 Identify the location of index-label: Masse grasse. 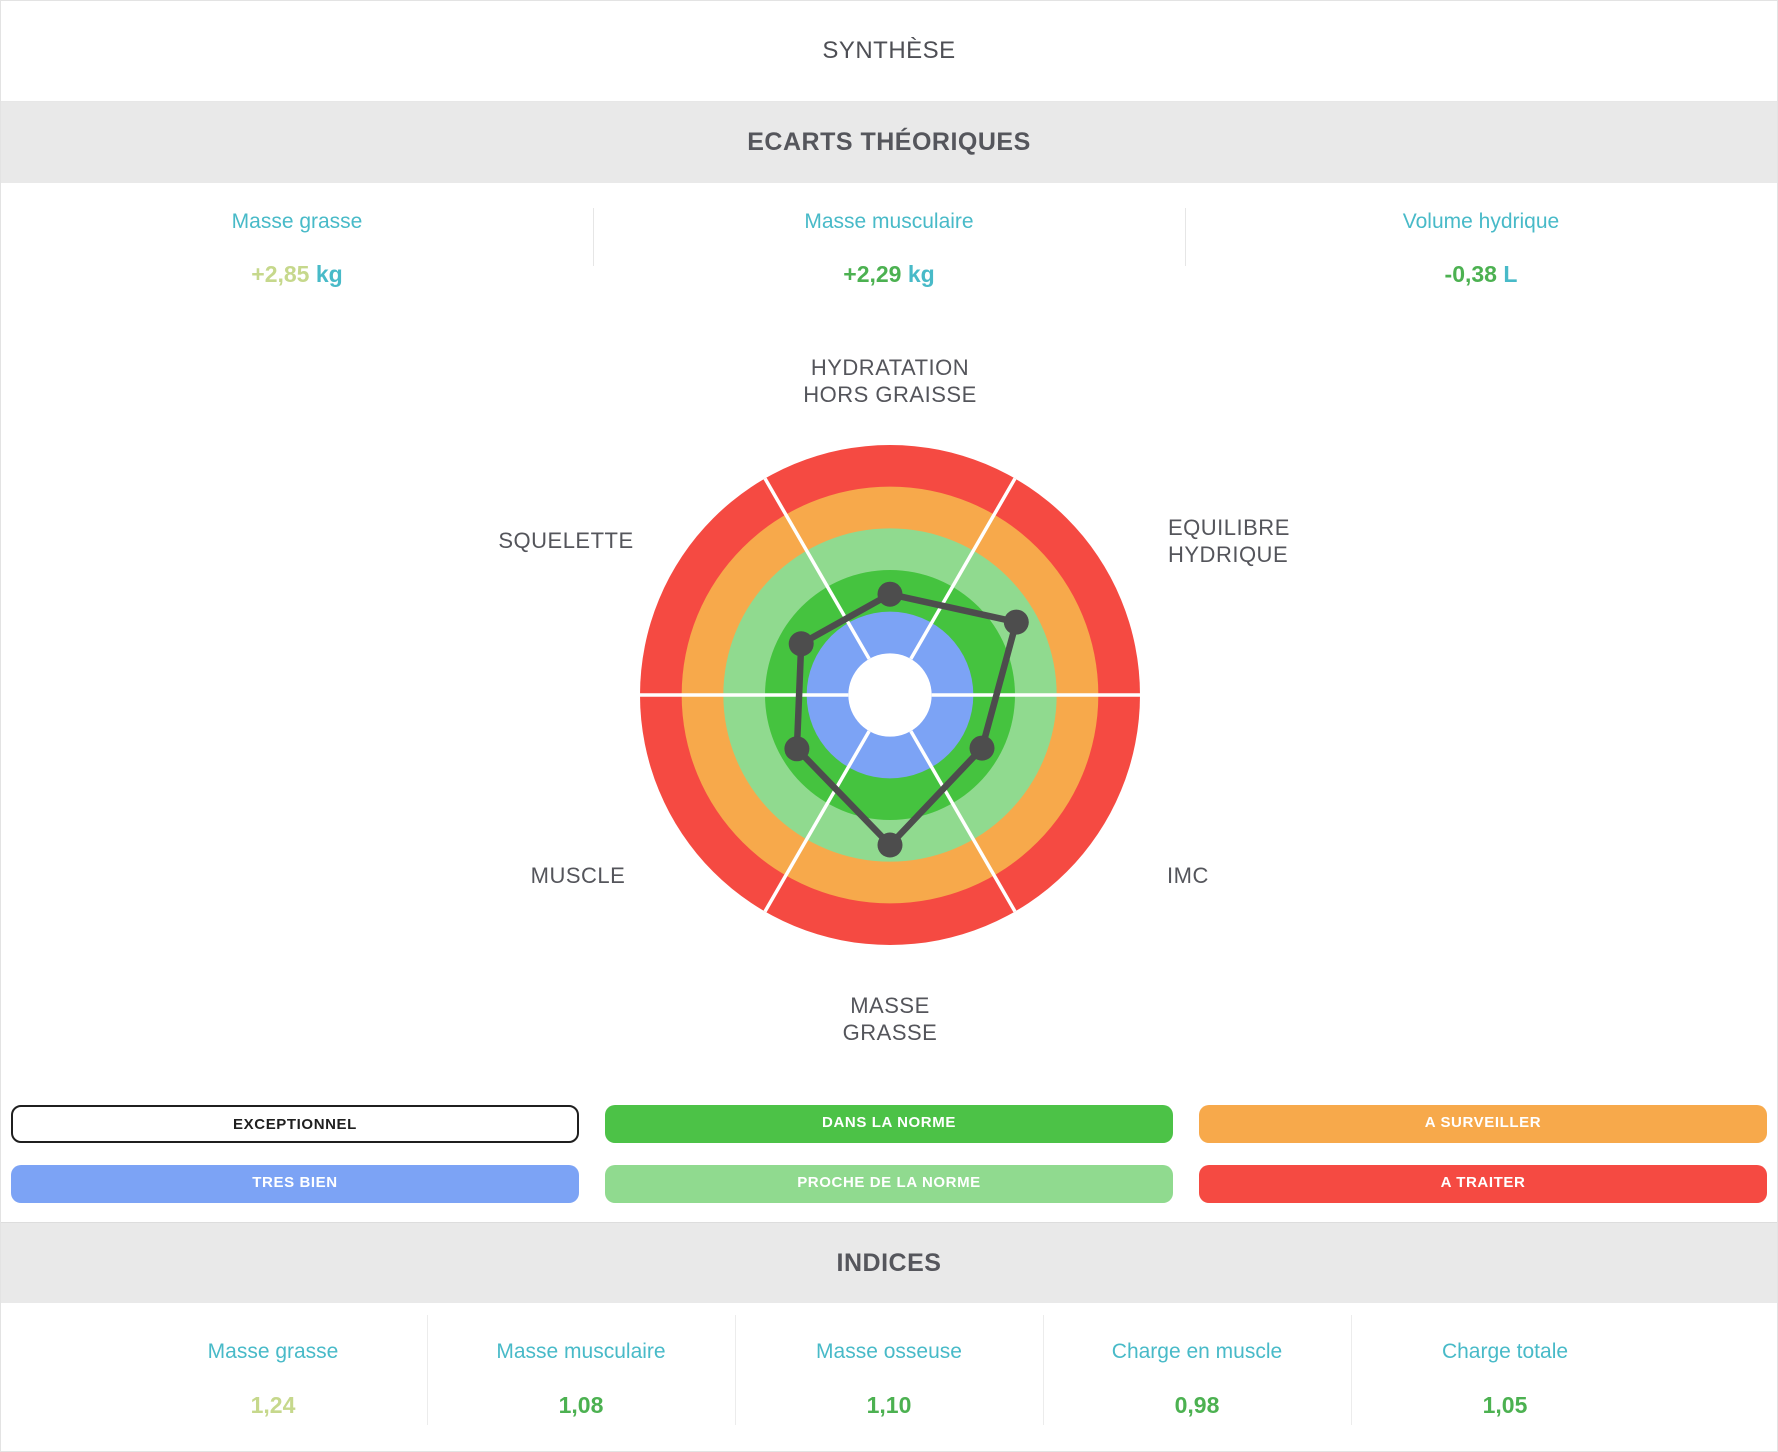
(273, 1351).